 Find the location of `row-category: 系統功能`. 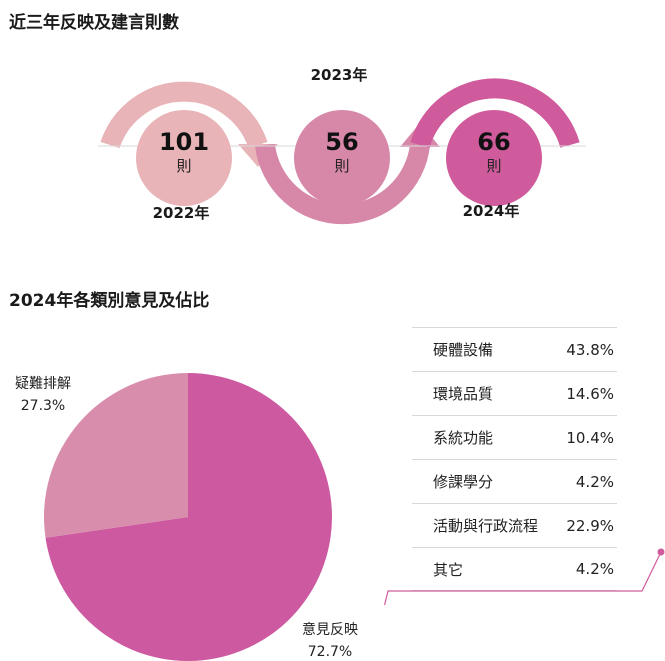

row-category: 系統功能 is located at coordinates (463, 438).